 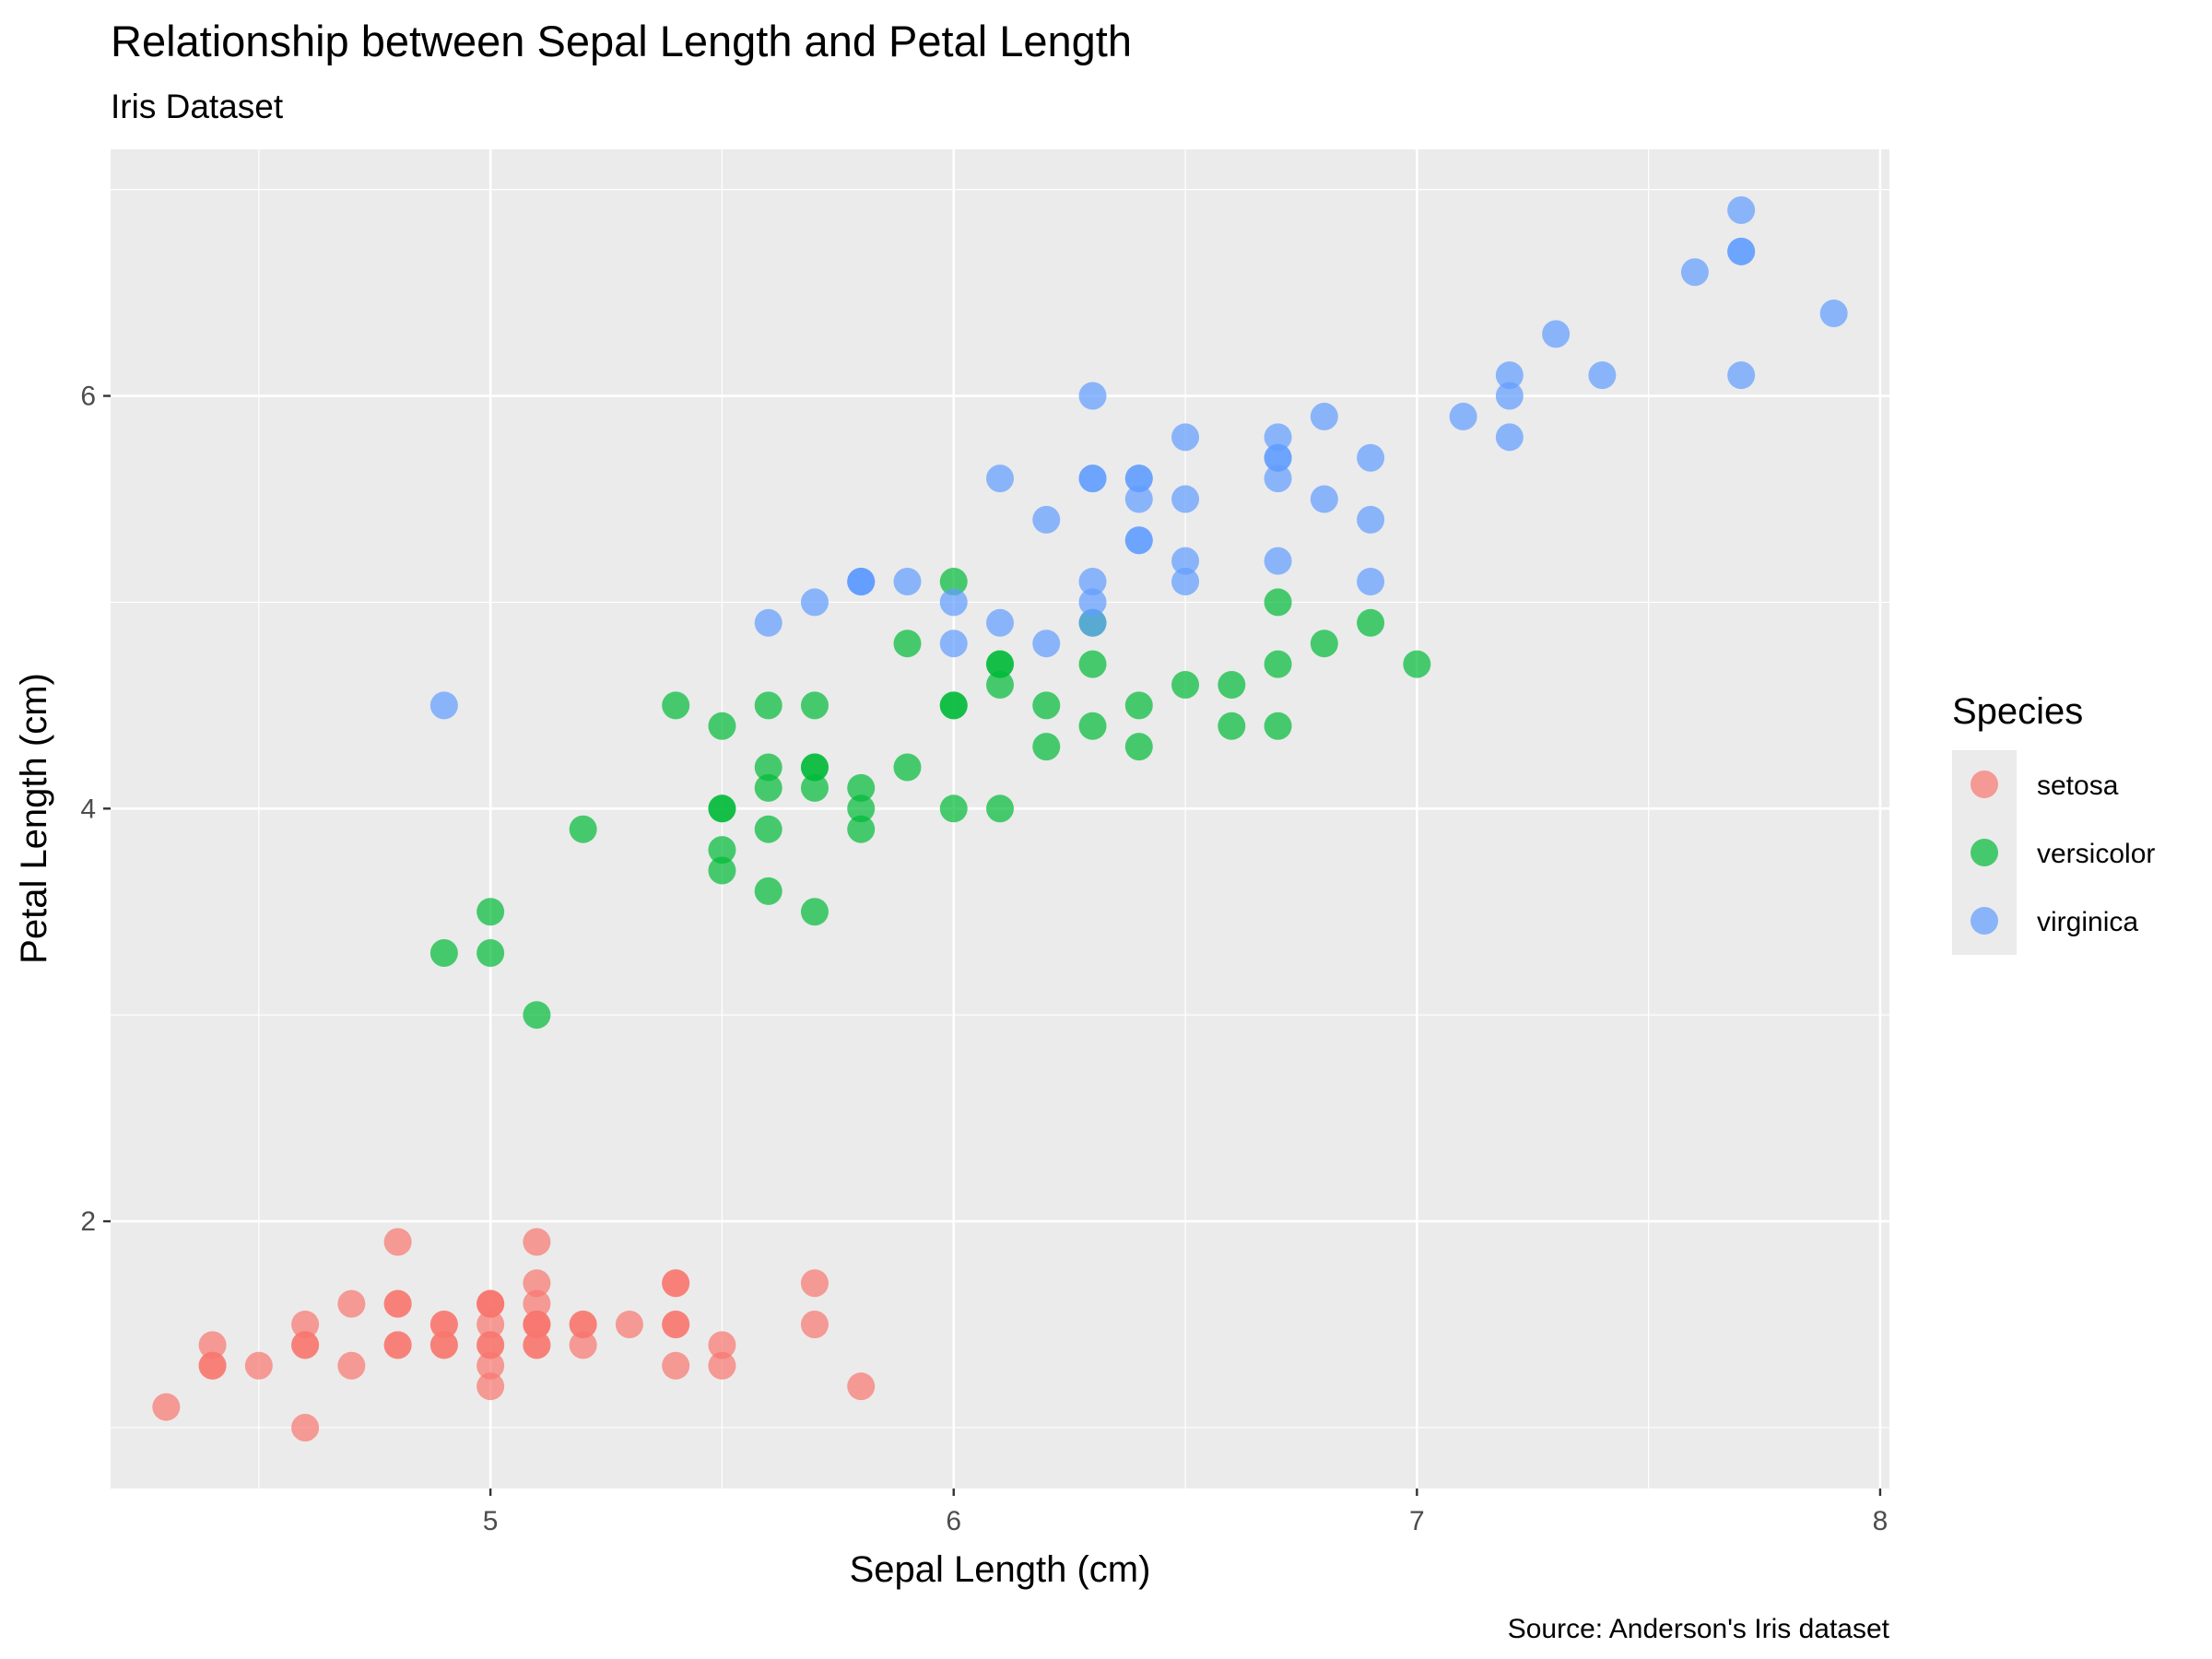 I want to click on chart-subtitle: Iris Dataset, so click(x=197, y=106).